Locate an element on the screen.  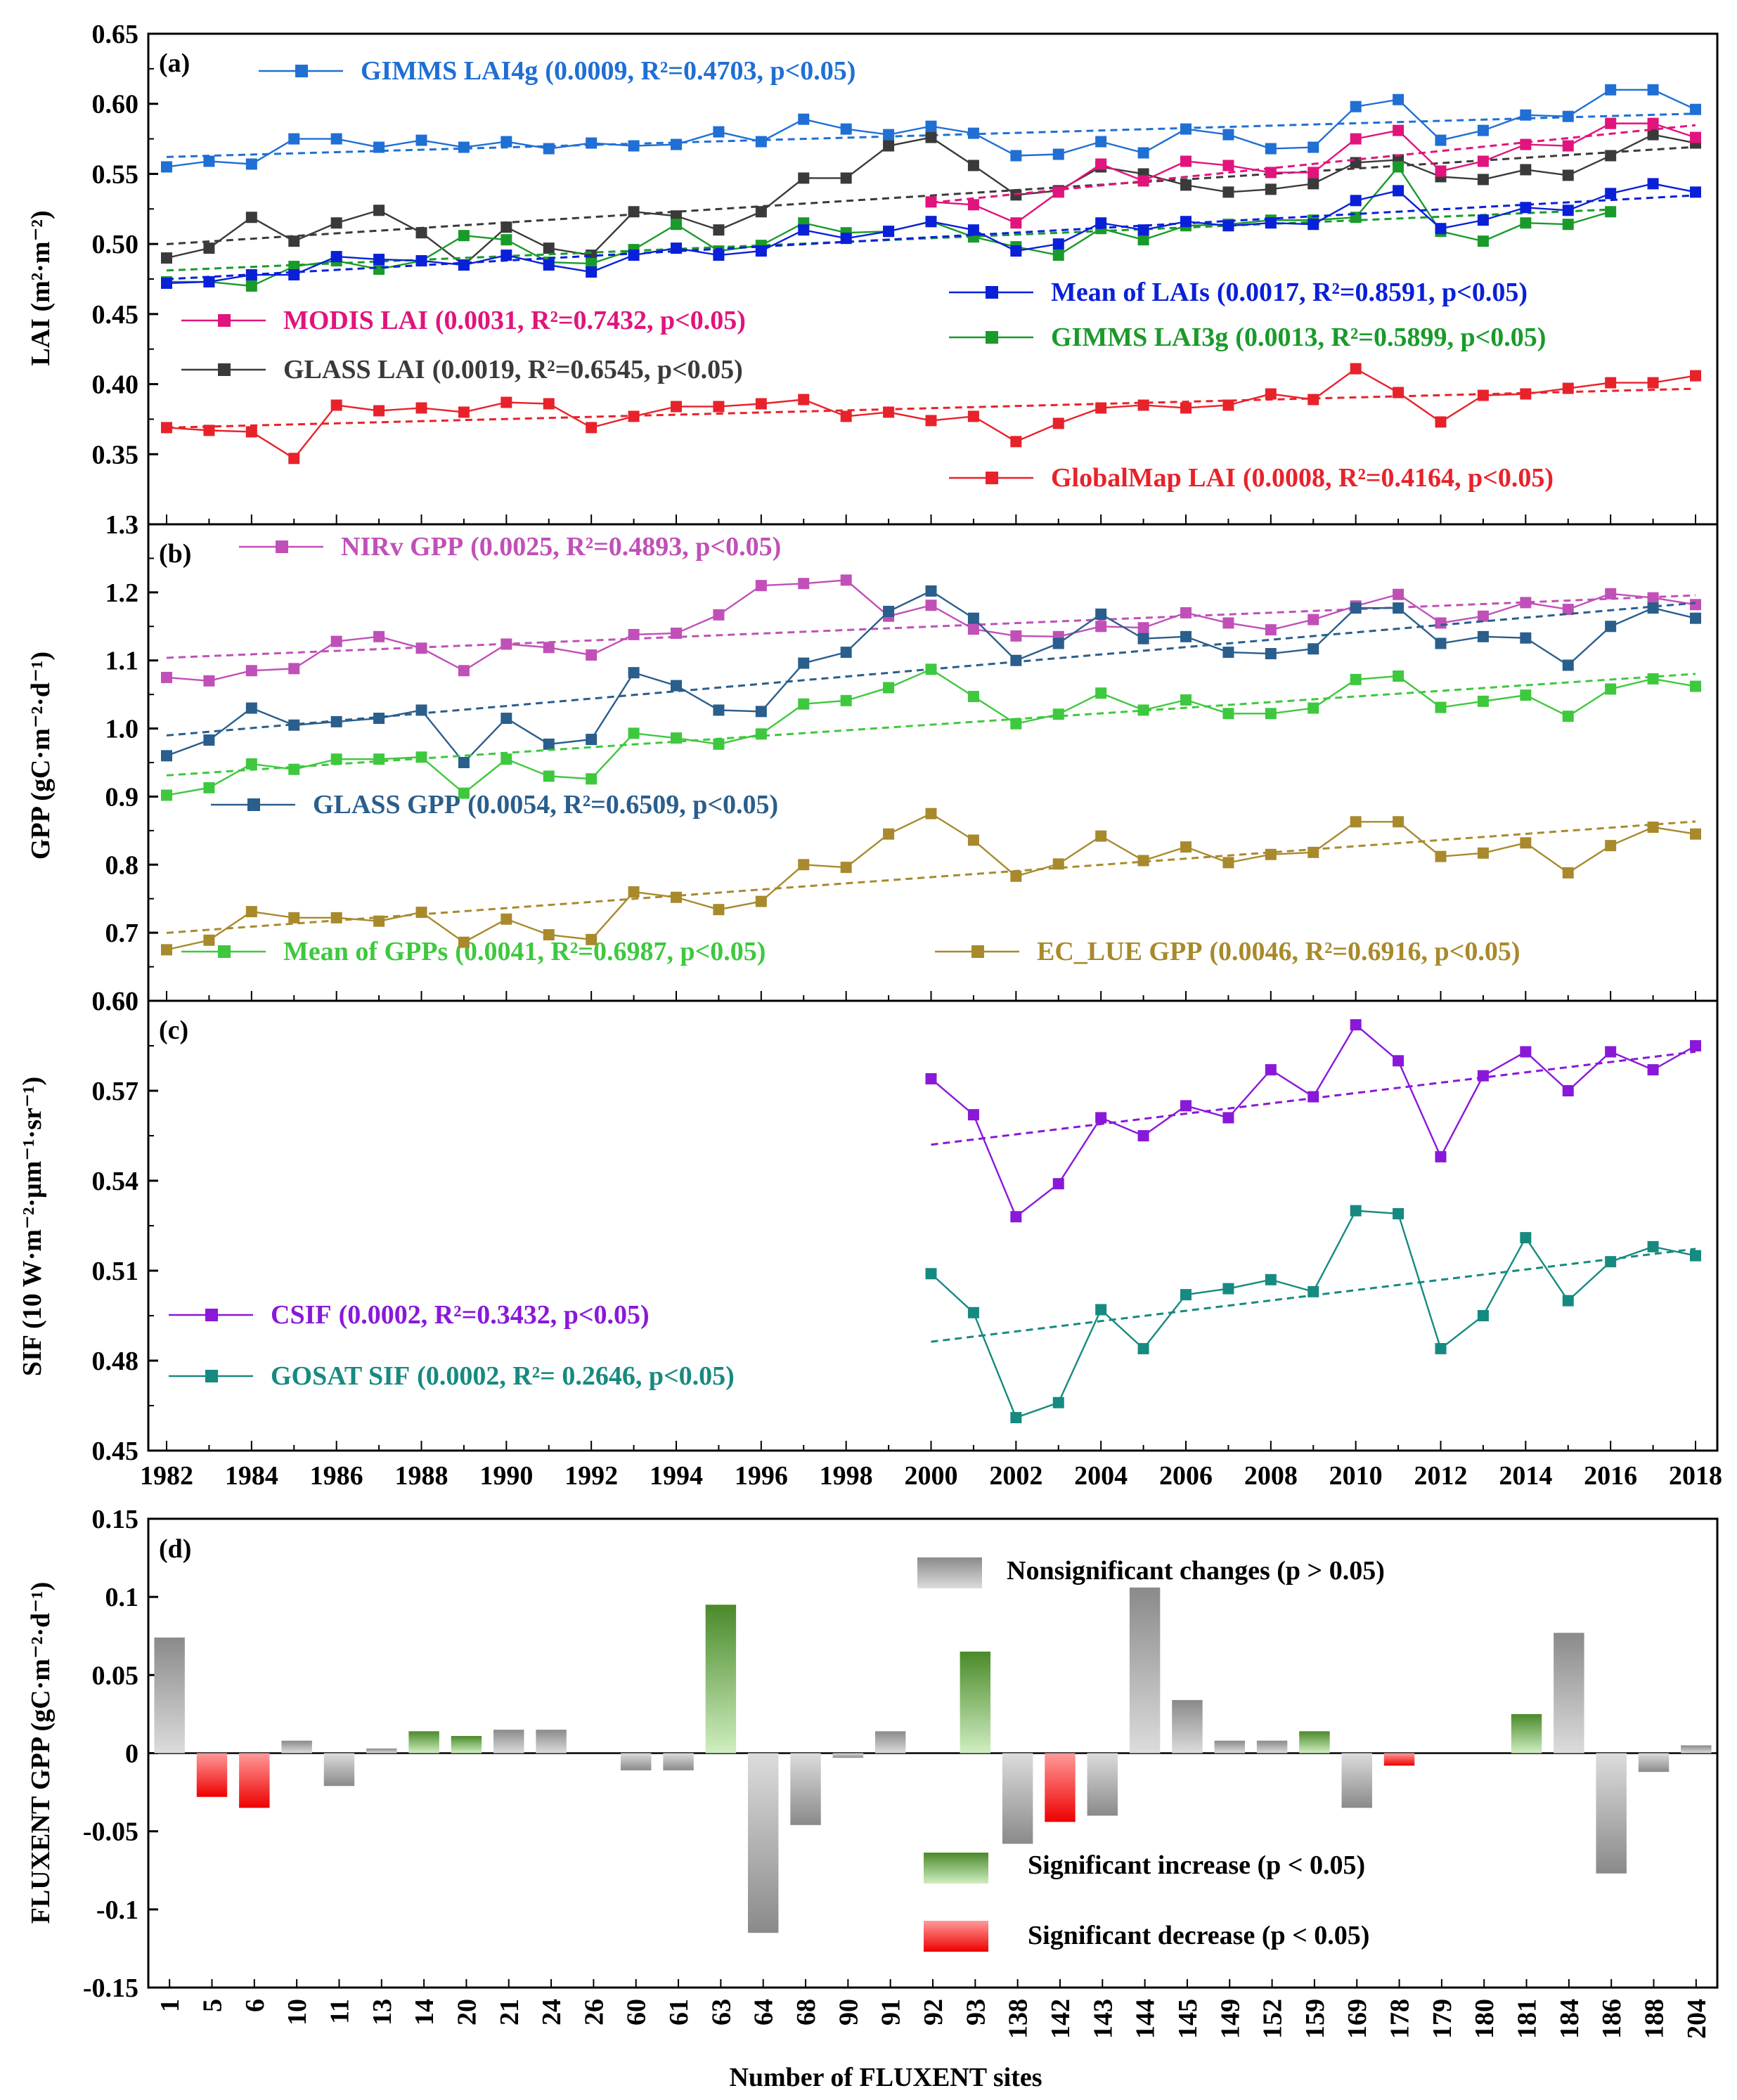
legend-series-stats: (0.0054, R²=0.6509, p<0.05) is located at coordinates (622, 804).